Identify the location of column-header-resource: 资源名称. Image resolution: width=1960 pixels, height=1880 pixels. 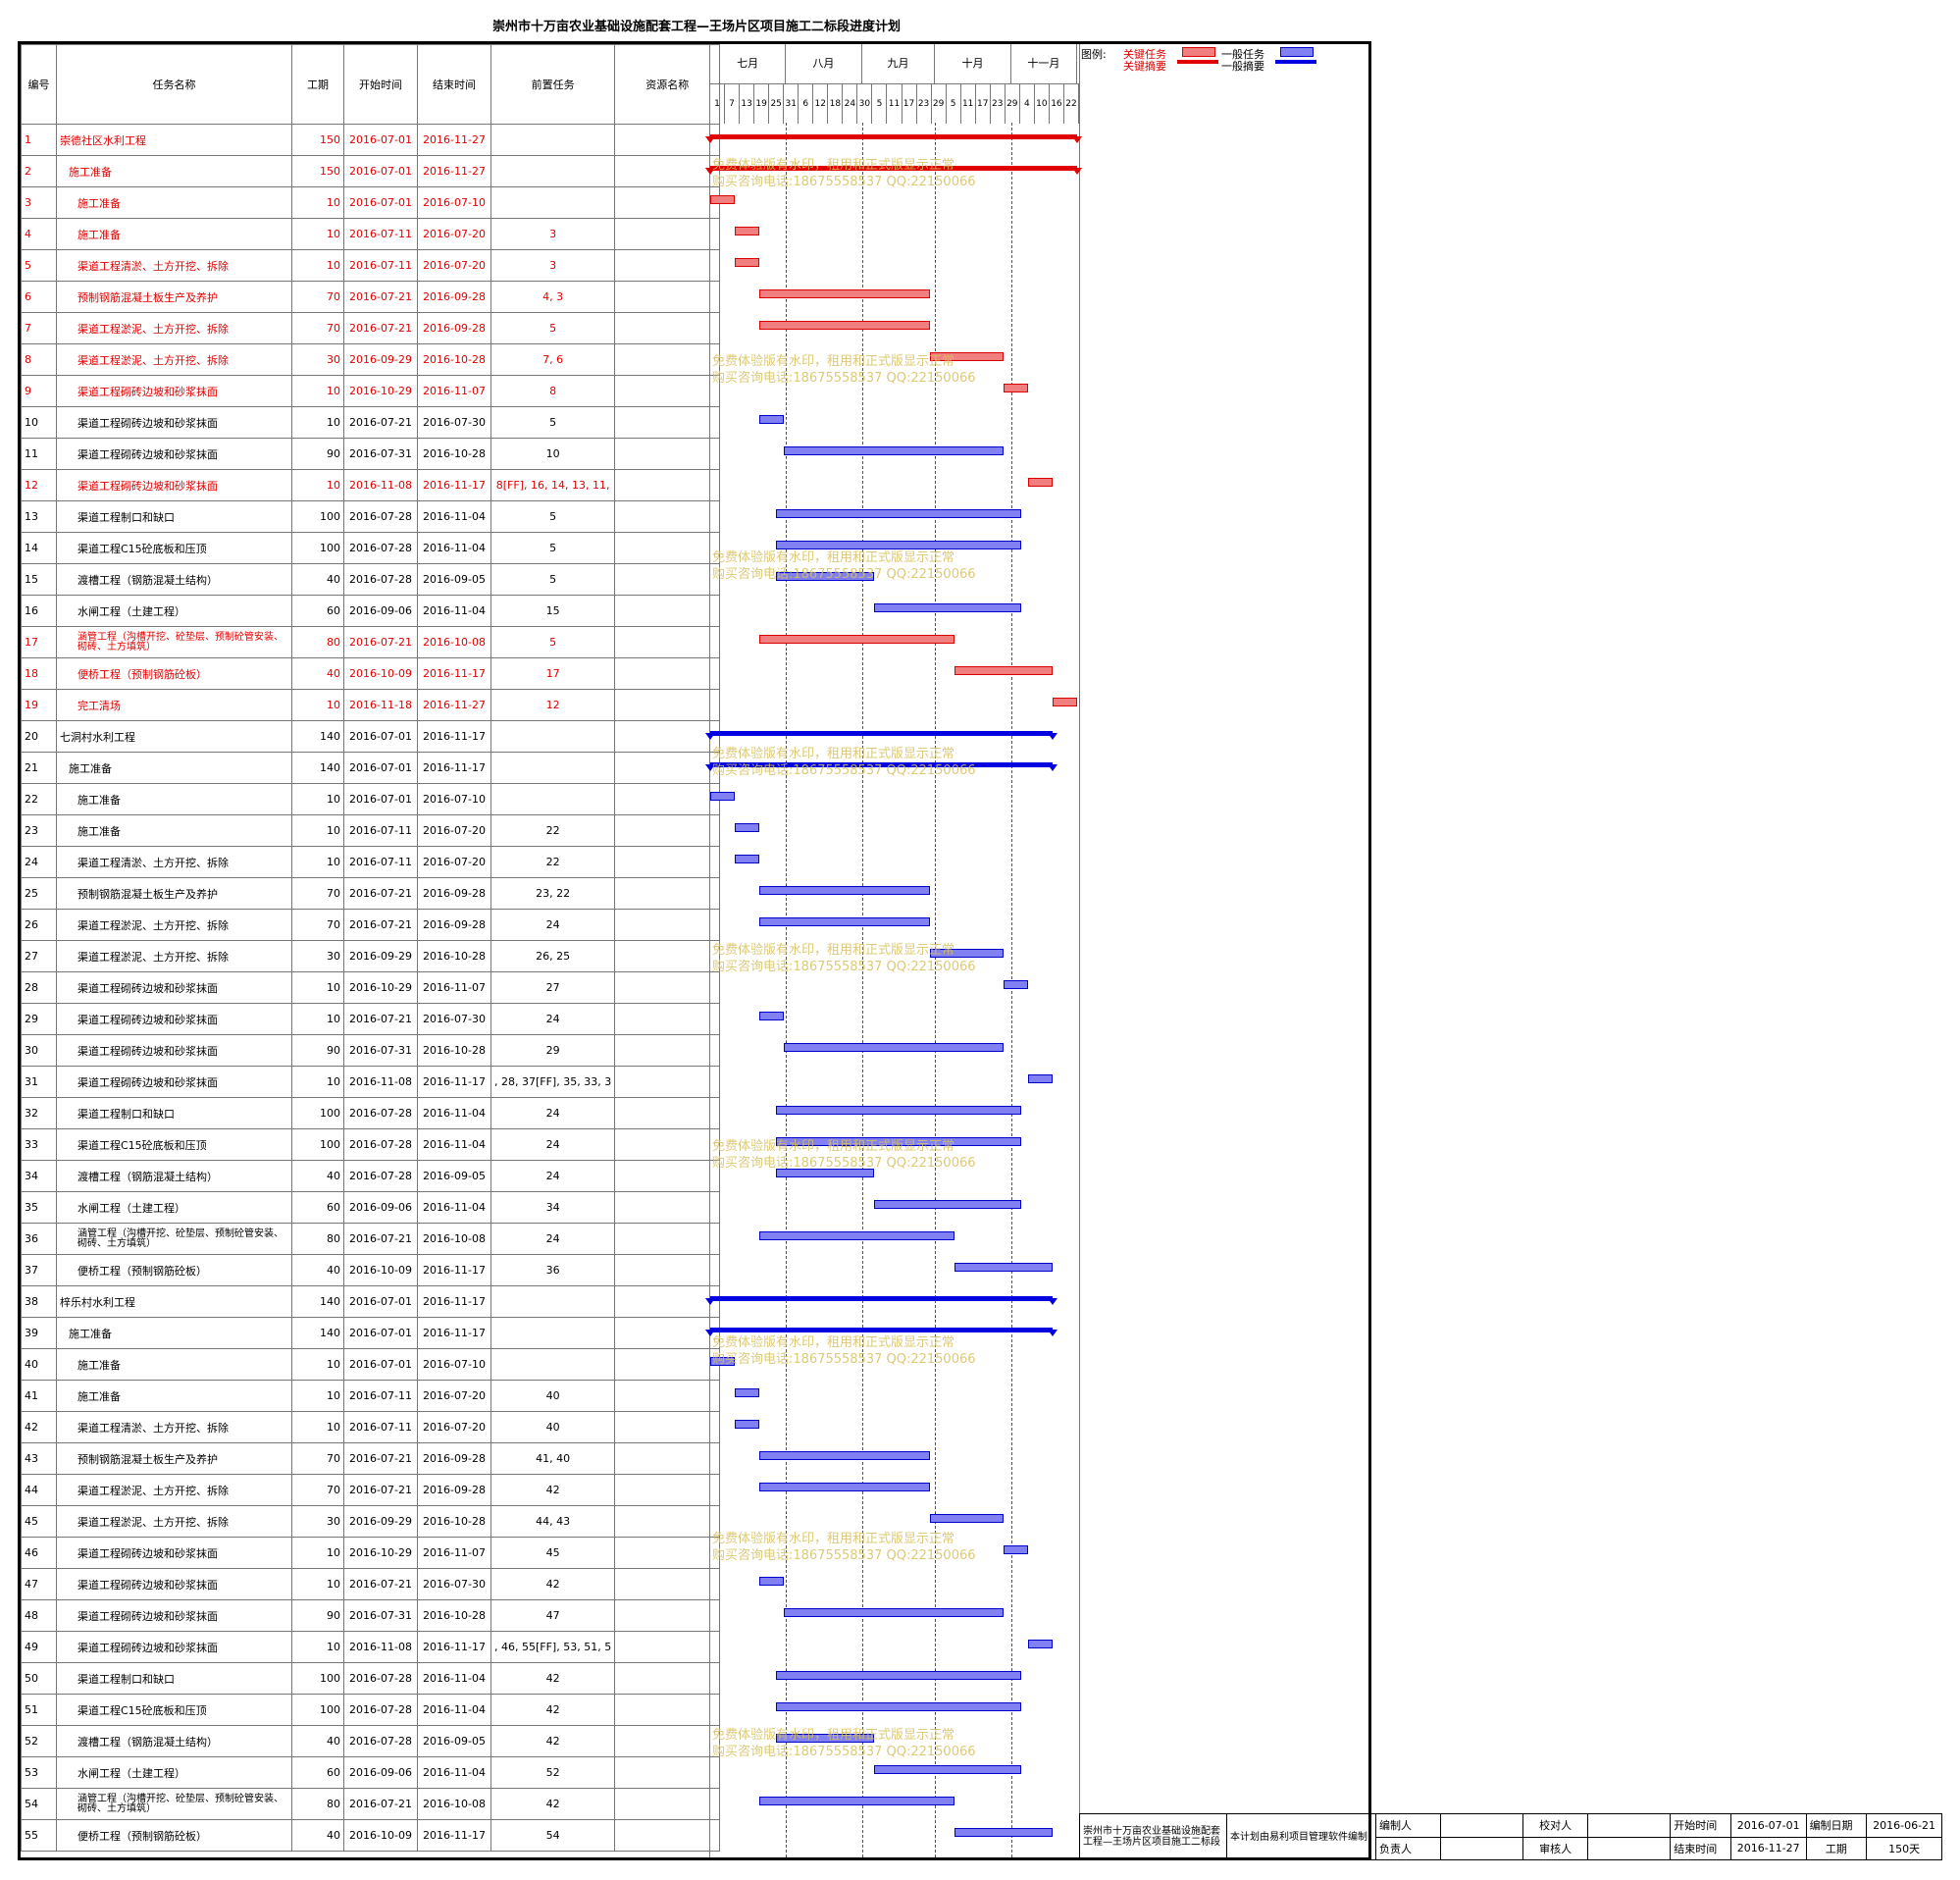
(667, 85).